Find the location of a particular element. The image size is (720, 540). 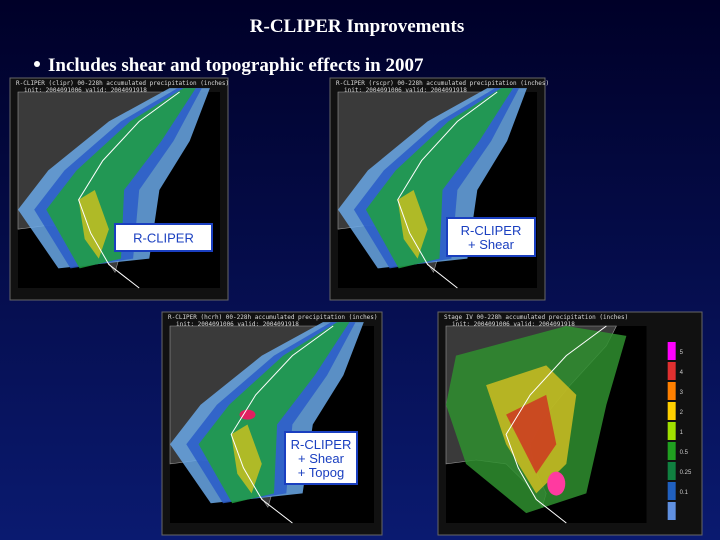

slide-title: R-CLIPER Improvements is located at coordinates (357, 26).